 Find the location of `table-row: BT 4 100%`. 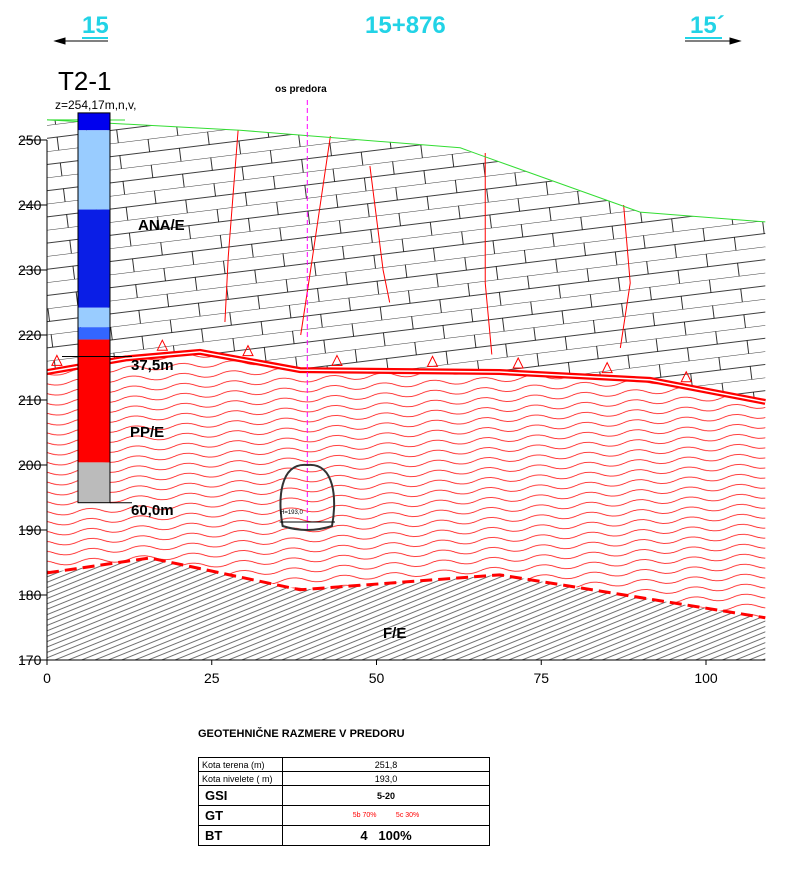

table-row: BT 4 100% is located at coordinates (344, 835).